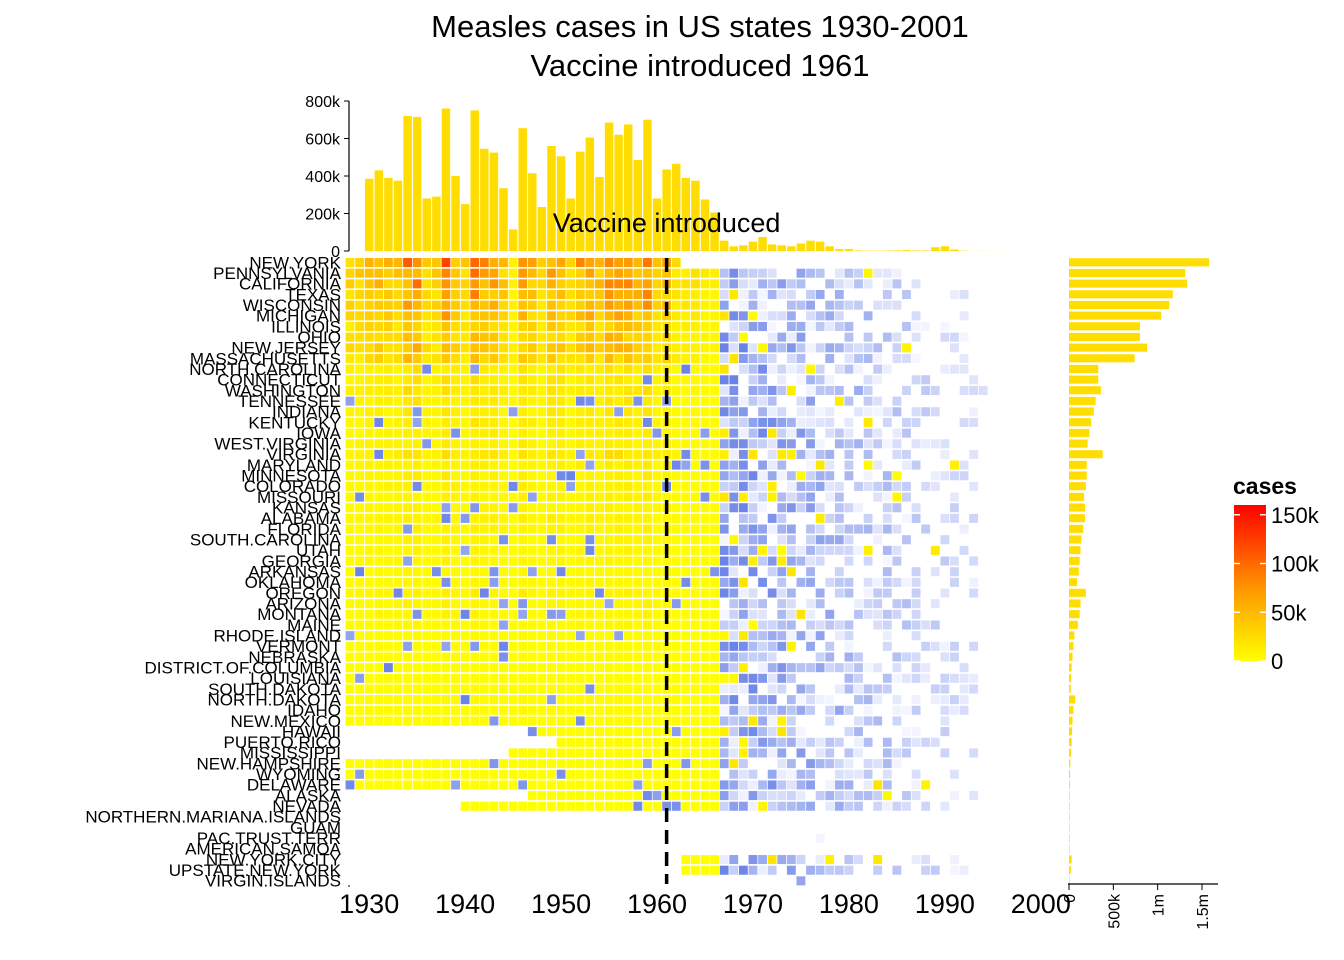 The height and width of the screenshot is (960, 1344). Describe the element at coordinates (291, 476) in the screenshot. I see `state-label: MINNESOTA` at that location.